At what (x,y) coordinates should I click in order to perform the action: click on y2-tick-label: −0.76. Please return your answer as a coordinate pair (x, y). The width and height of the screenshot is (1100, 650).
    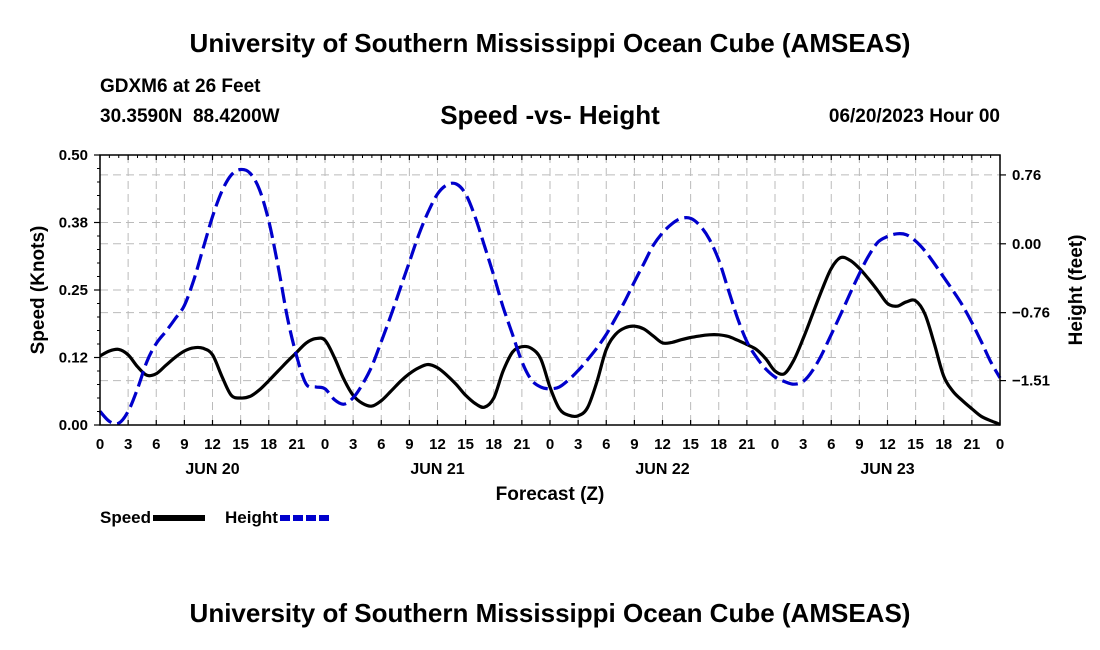
    Looking at the image, I should click on (1031, 313).